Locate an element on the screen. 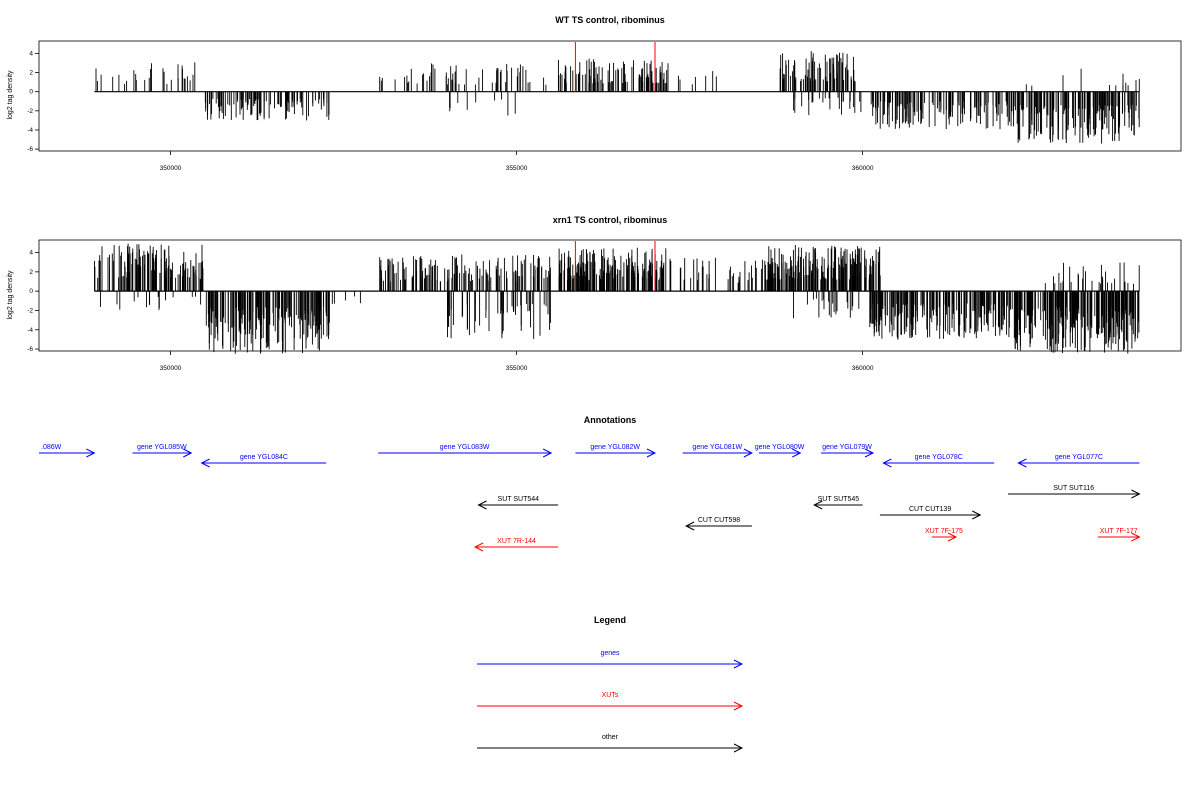 Image resolution: width=1200 pixels, height=800 pixels. feature-genes: .086W is located at coordinates (67, 451).